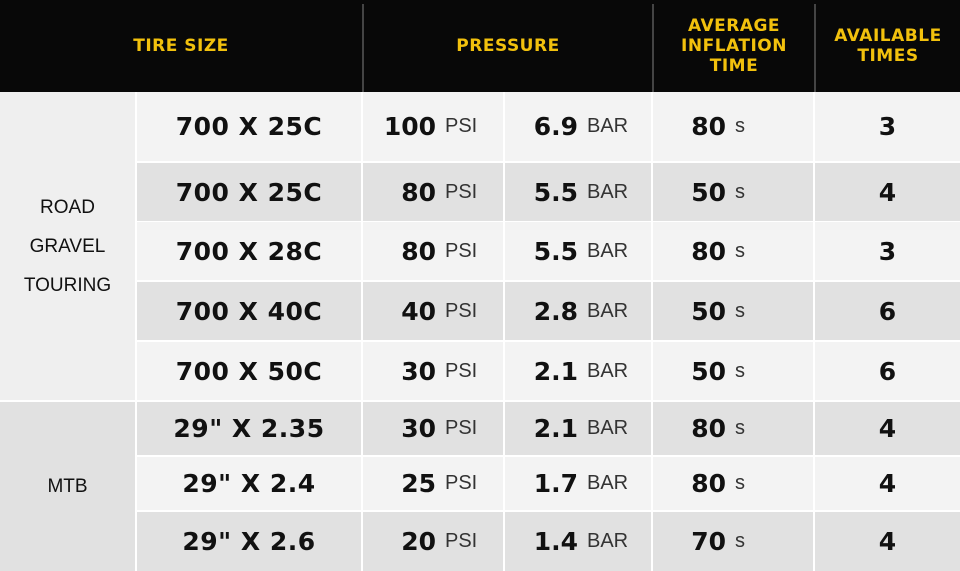  What do you see at coordinates (249, 192) in the screenshot?
I see `tire-size-cell: 700 X 25C` at bounding box center [249, 192].